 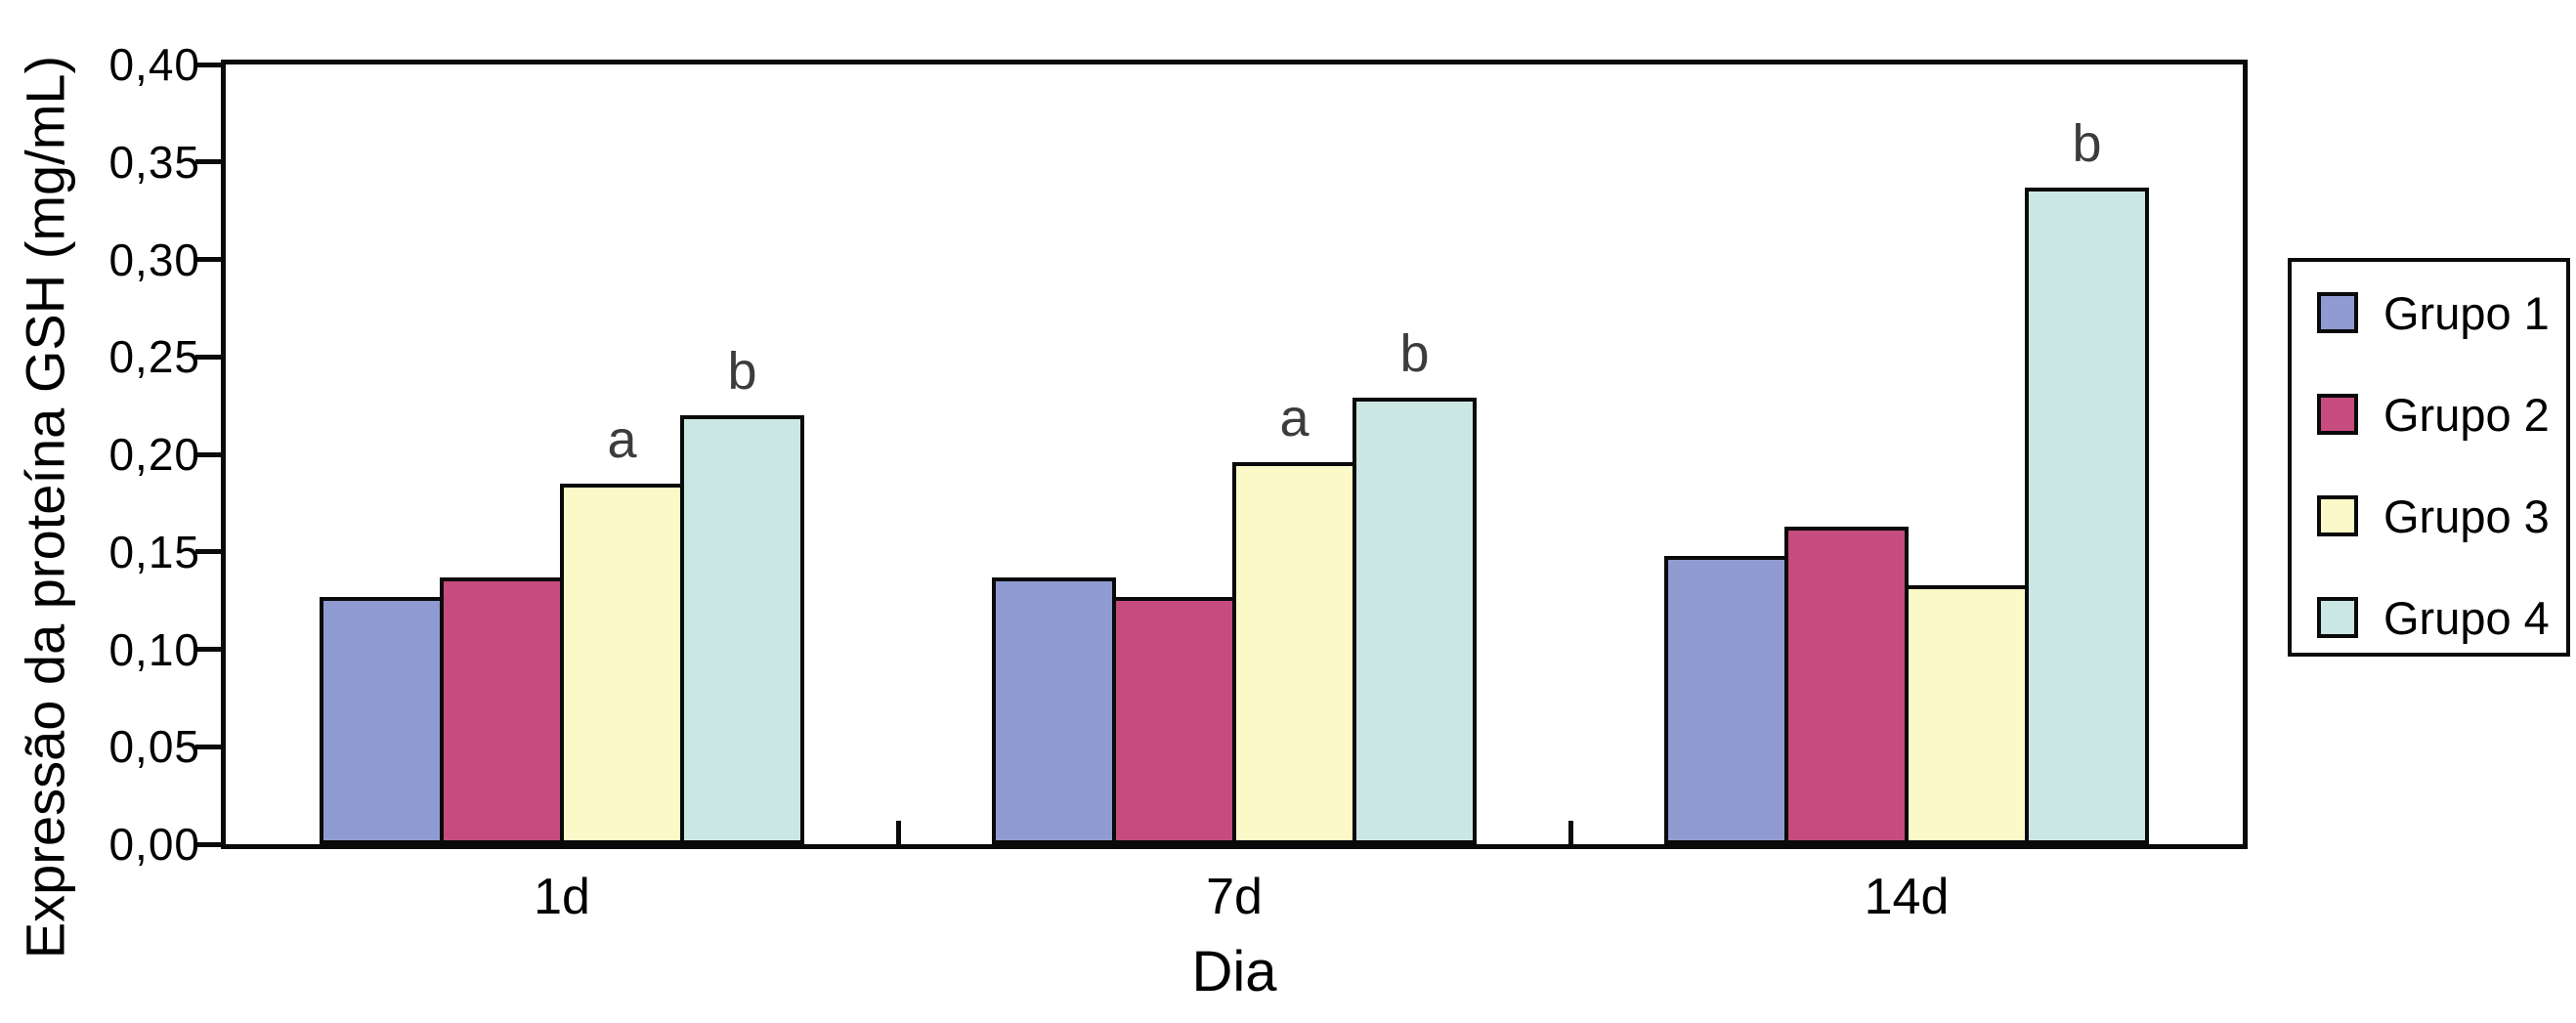 I want to click on y-tick-label: 0,25, so click(x=154, y=357).